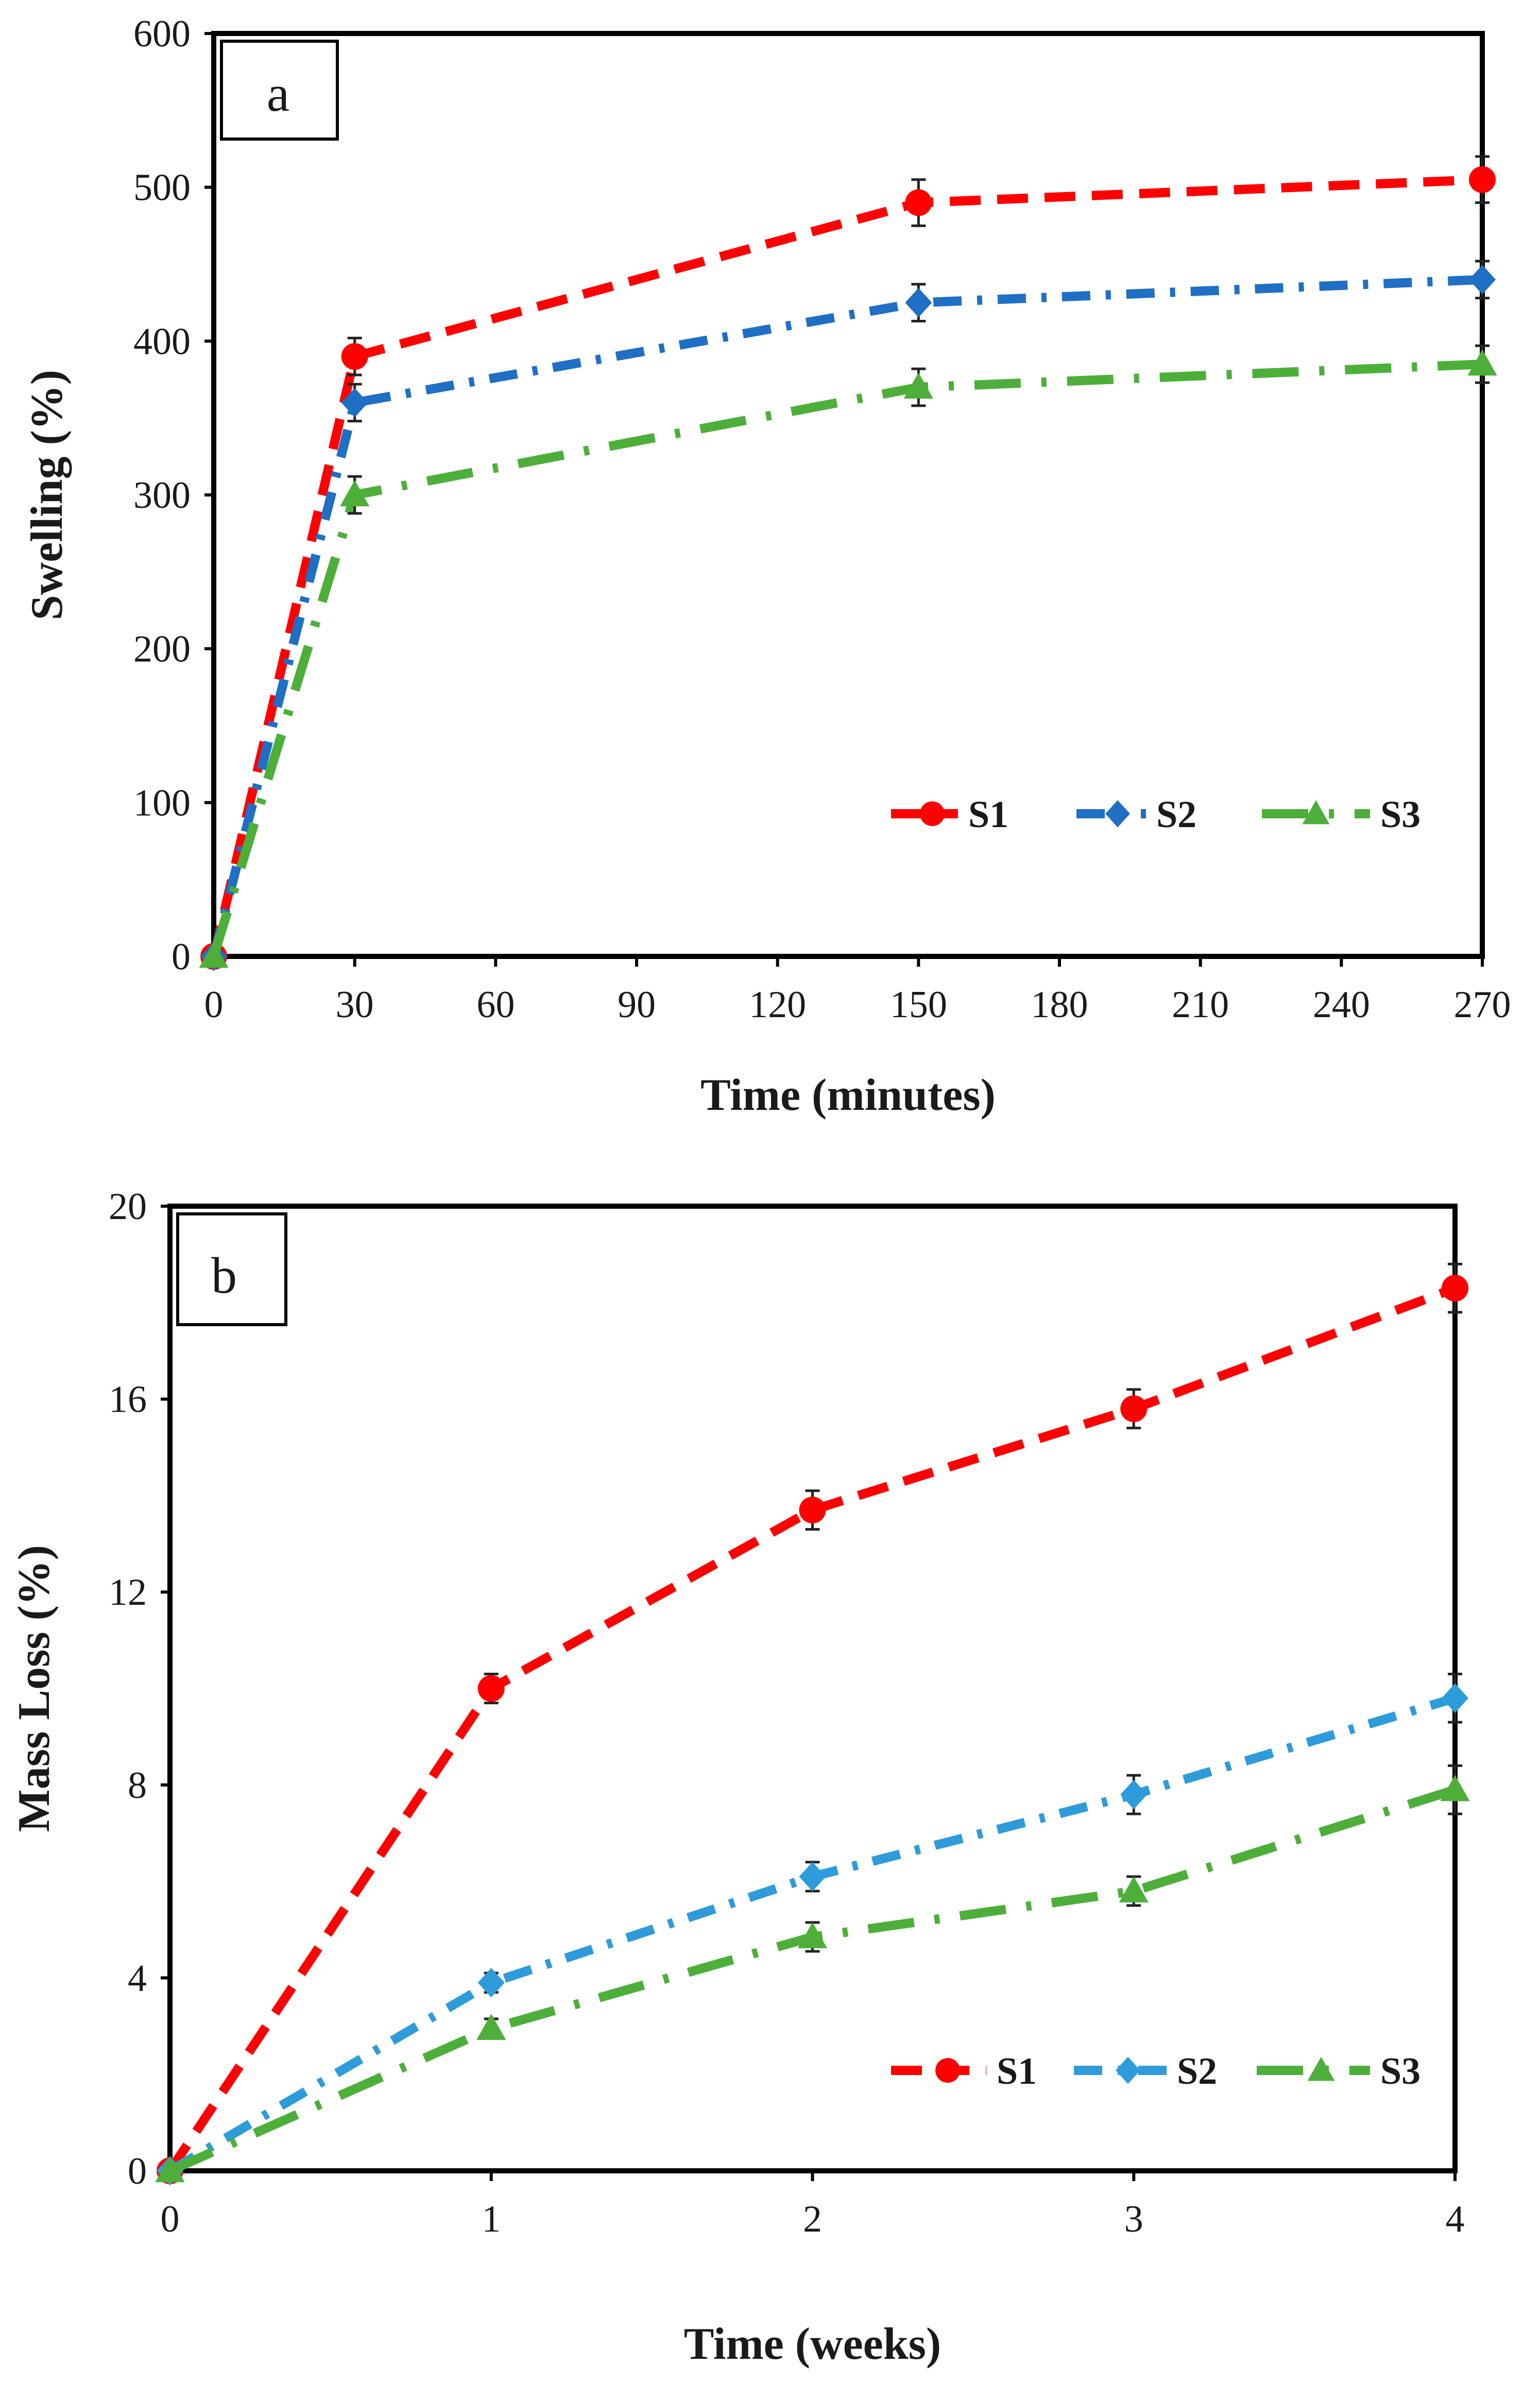 The height and width of the screenshot is (2383, 1540). Describe the element at coordinates (128, 1207) in the screenshot. I see `y-tick-label: 20` at that location.